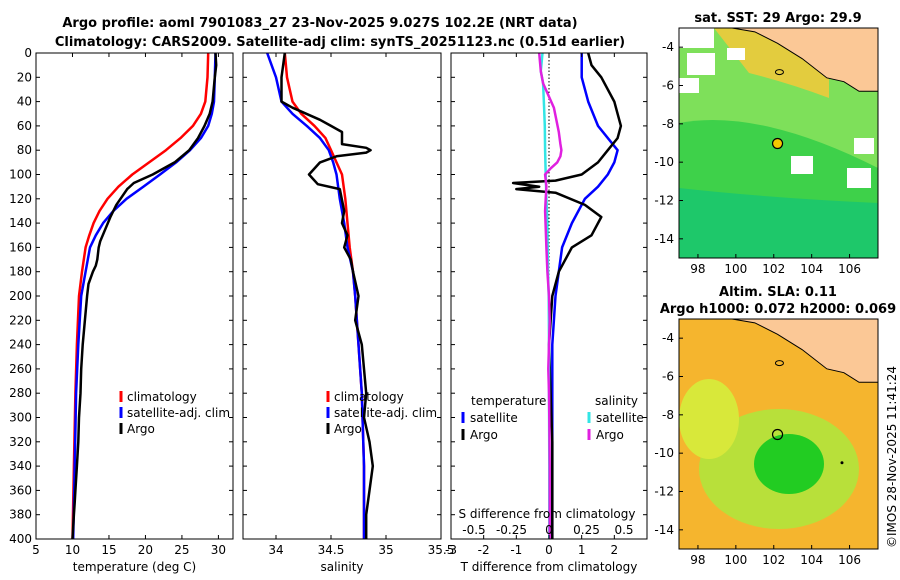 The width and height of the screenshot is (900, 580). Describe the element at coordinates (516, 550) in the screenshot. I see `x-tick-label: -1` at that location.